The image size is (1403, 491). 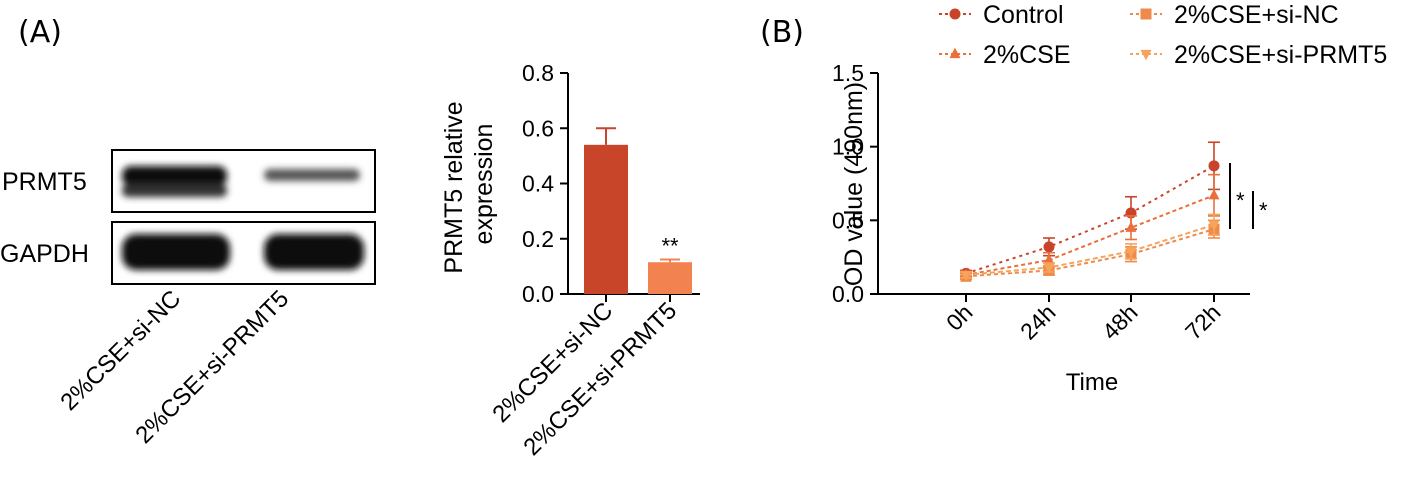 What do you see at coordinates (174, 176) in the screenshot?
I see `band-prmt5-upper-lane1` at bounding box center [174, 176].